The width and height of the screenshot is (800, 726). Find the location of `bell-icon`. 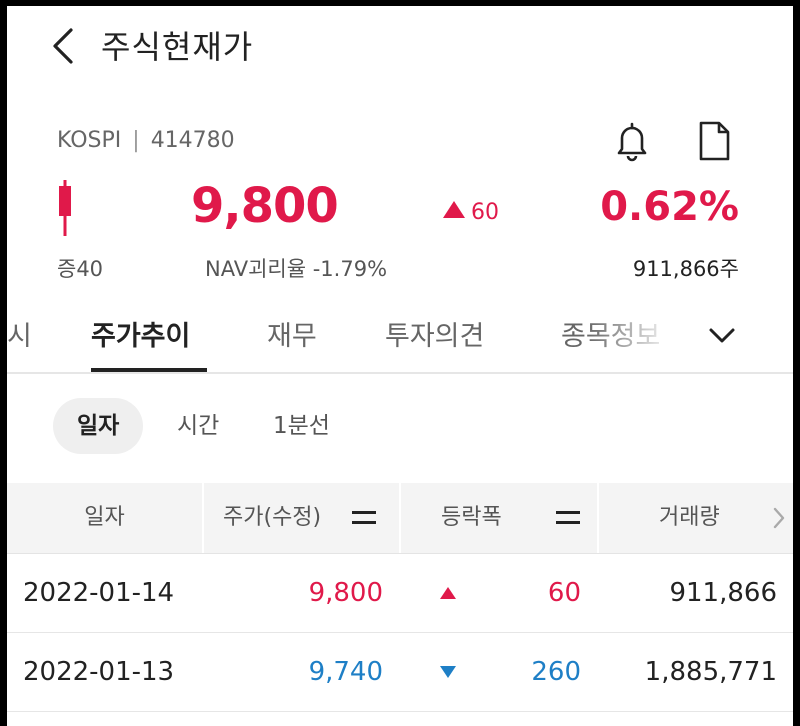

bell-icon is located at coordinates (632, 141).